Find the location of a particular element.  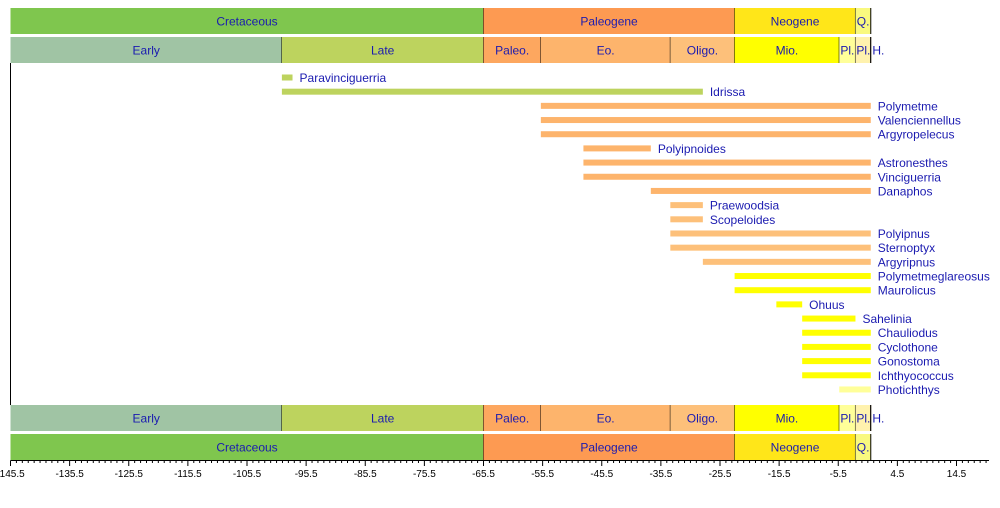

epoch-label: Late is located at coordinates (383, 51).